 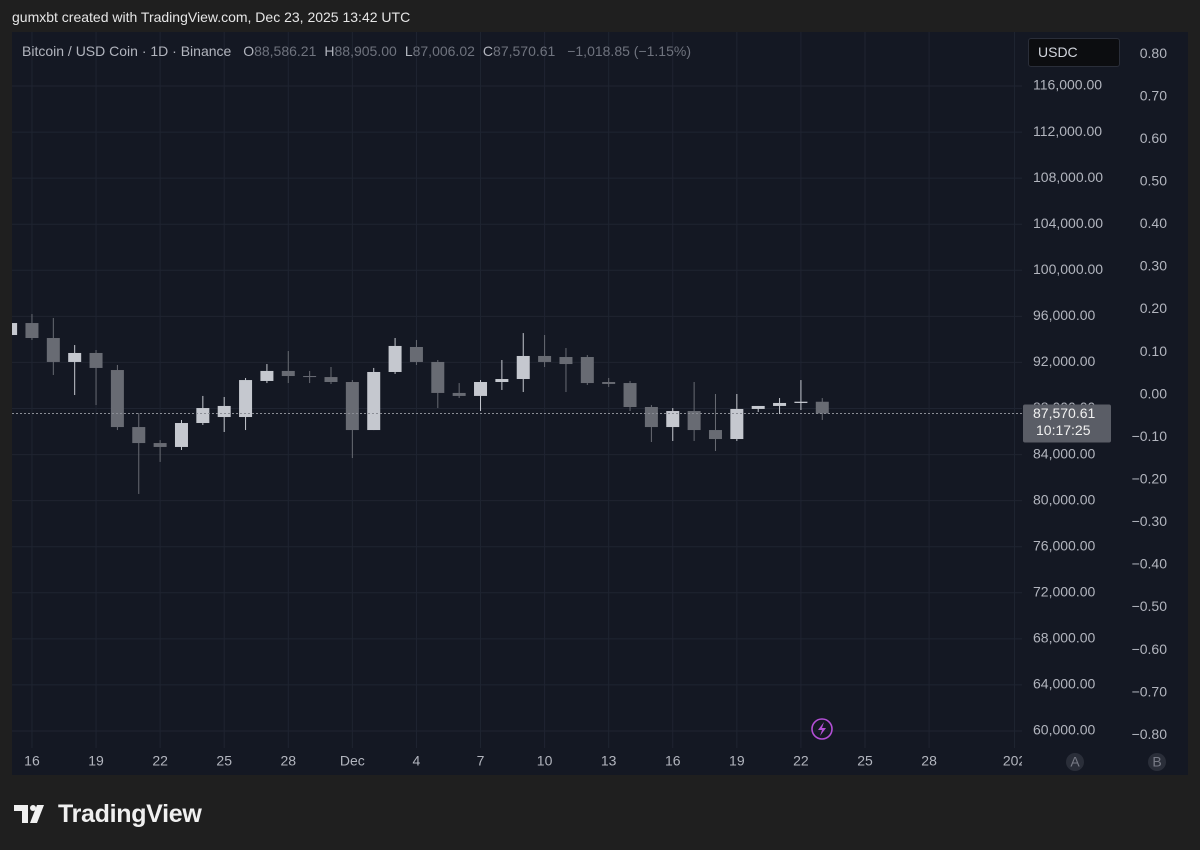 I want to click on currency-button: USDC, so click(x=1074, y=52).